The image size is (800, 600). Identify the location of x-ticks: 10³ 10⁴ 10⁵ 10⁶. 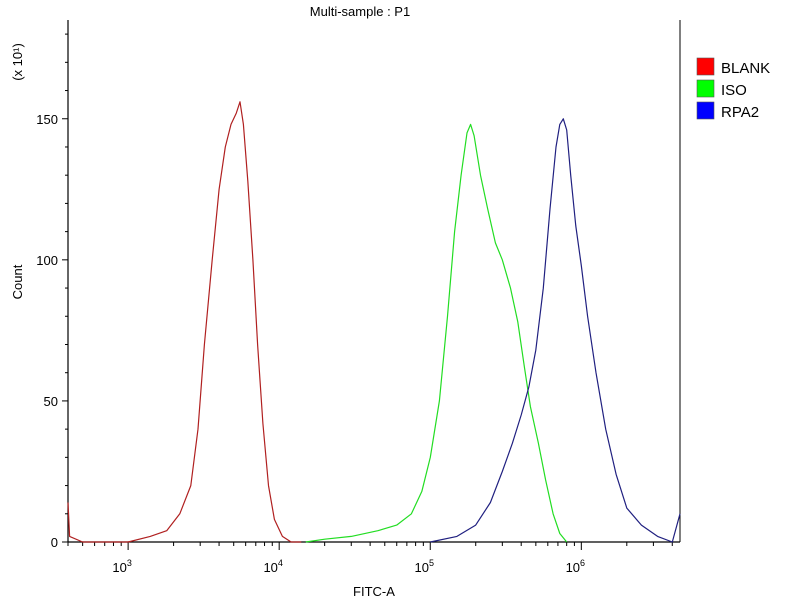
(370, 558).